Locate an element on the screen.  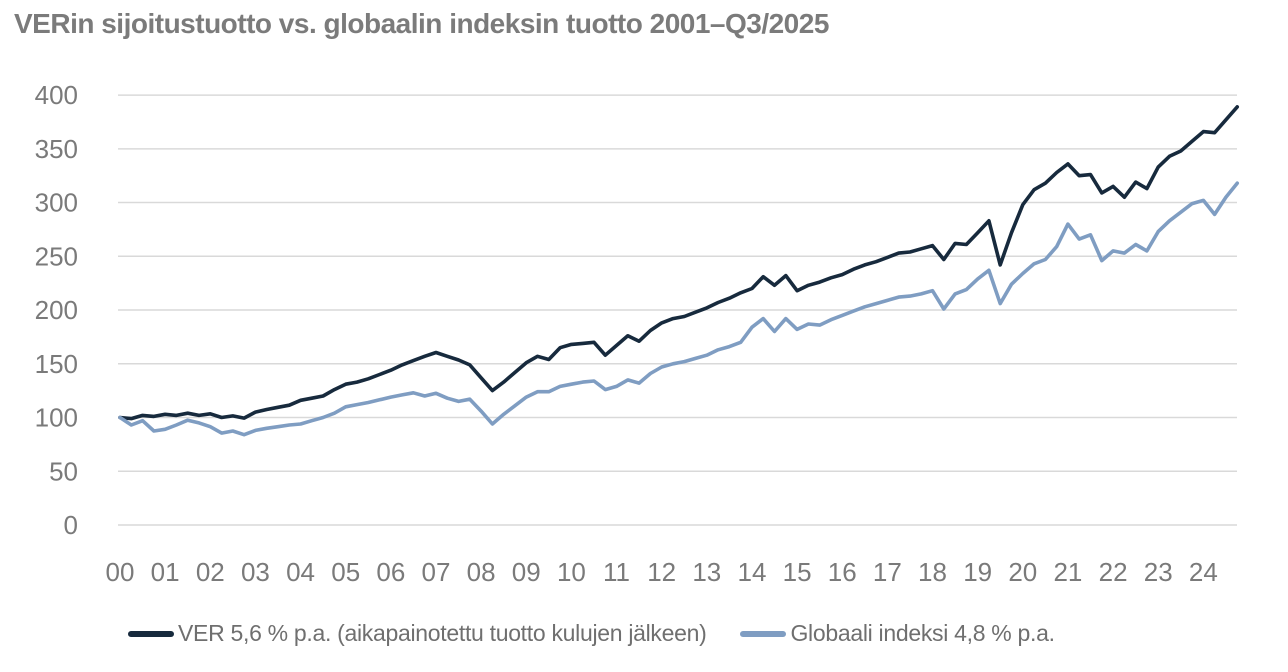
x-tick-label: 01 is located at coordinates (165, 572).